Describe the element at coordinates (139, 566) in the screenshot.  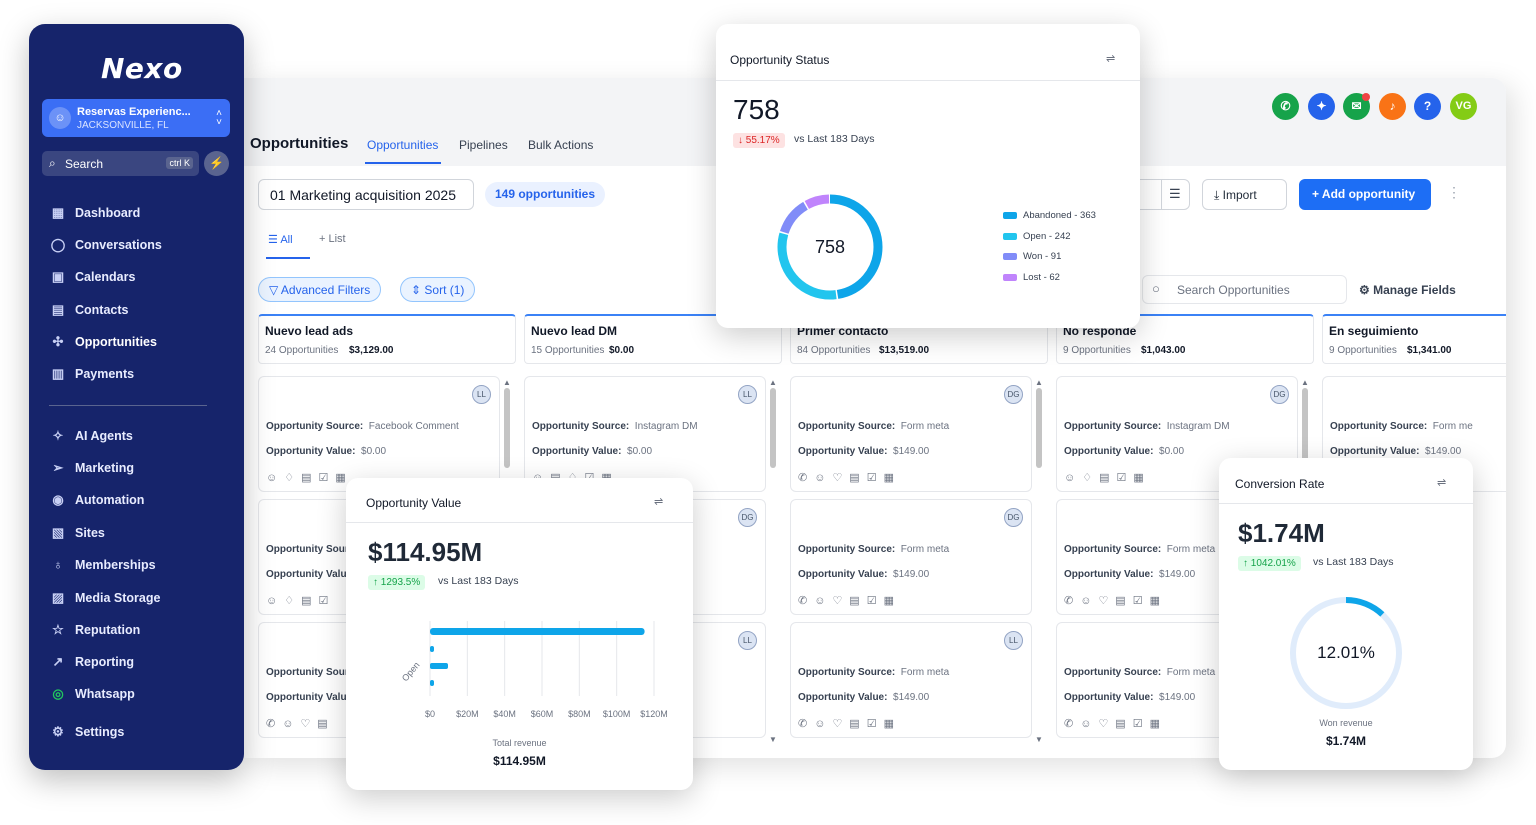
I see `sidebar-item-memberships: ♁ Memberships` at that location.